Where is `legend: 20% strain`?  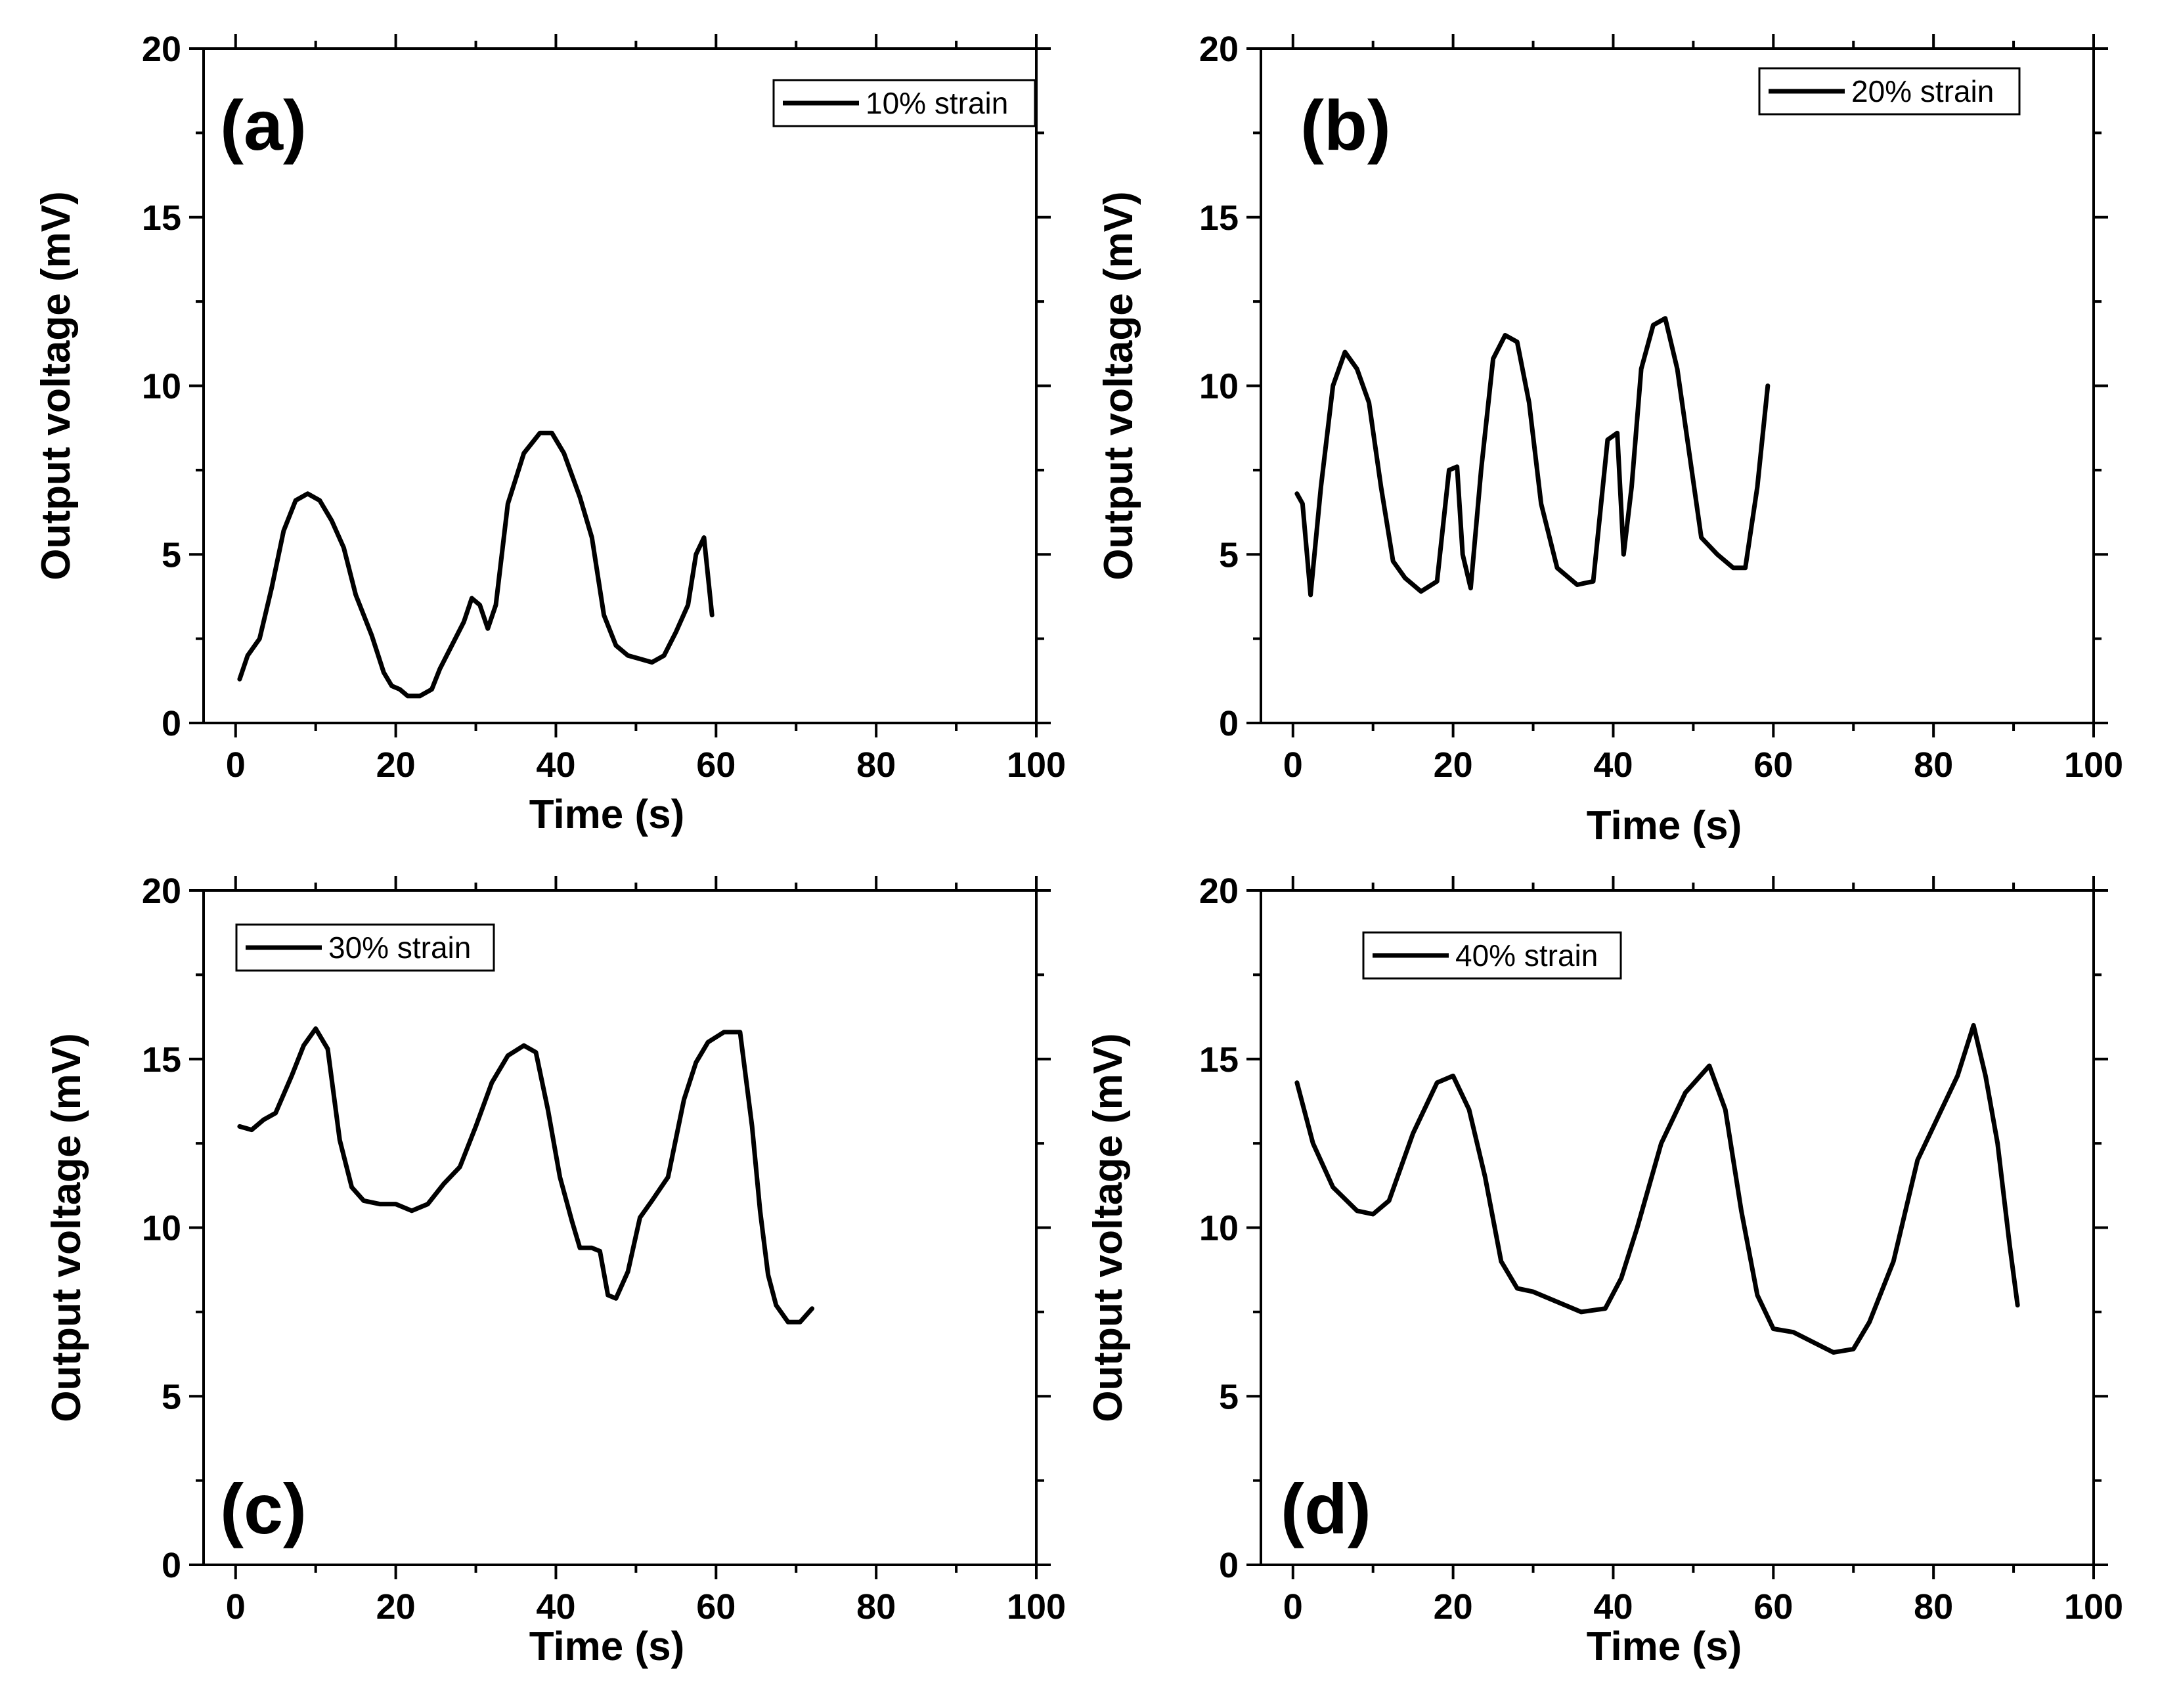
legend: 20% strain is located at coordinates (1889, 92).